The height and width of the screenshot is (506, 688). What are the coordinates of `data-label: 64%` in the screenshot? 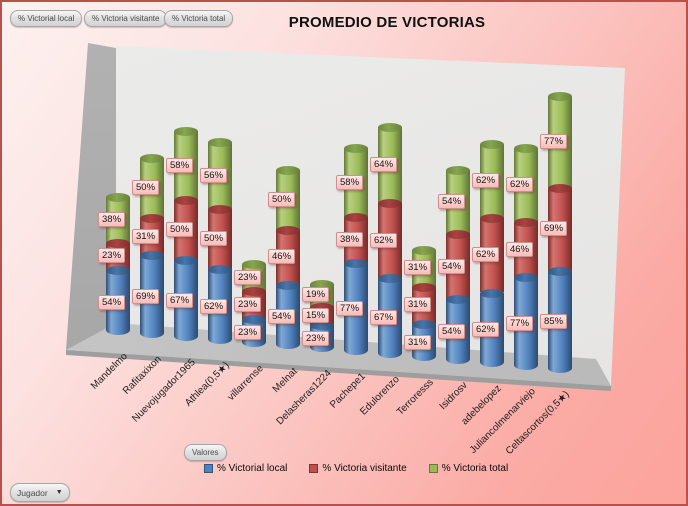 It's located at (384, 164).